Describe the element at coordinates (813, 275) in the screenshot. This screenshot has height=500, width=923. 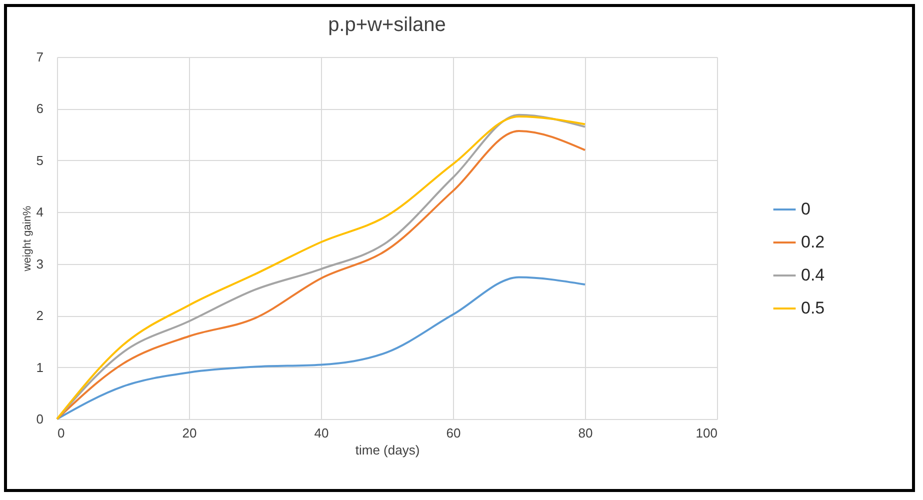
I see `legend-label: 0.4` at that location.